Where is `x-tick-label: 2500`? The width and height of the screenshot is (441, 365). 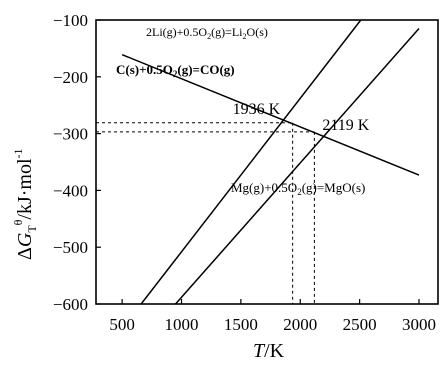 x-tick-label: 2500 is located at coordinates (360, 324).